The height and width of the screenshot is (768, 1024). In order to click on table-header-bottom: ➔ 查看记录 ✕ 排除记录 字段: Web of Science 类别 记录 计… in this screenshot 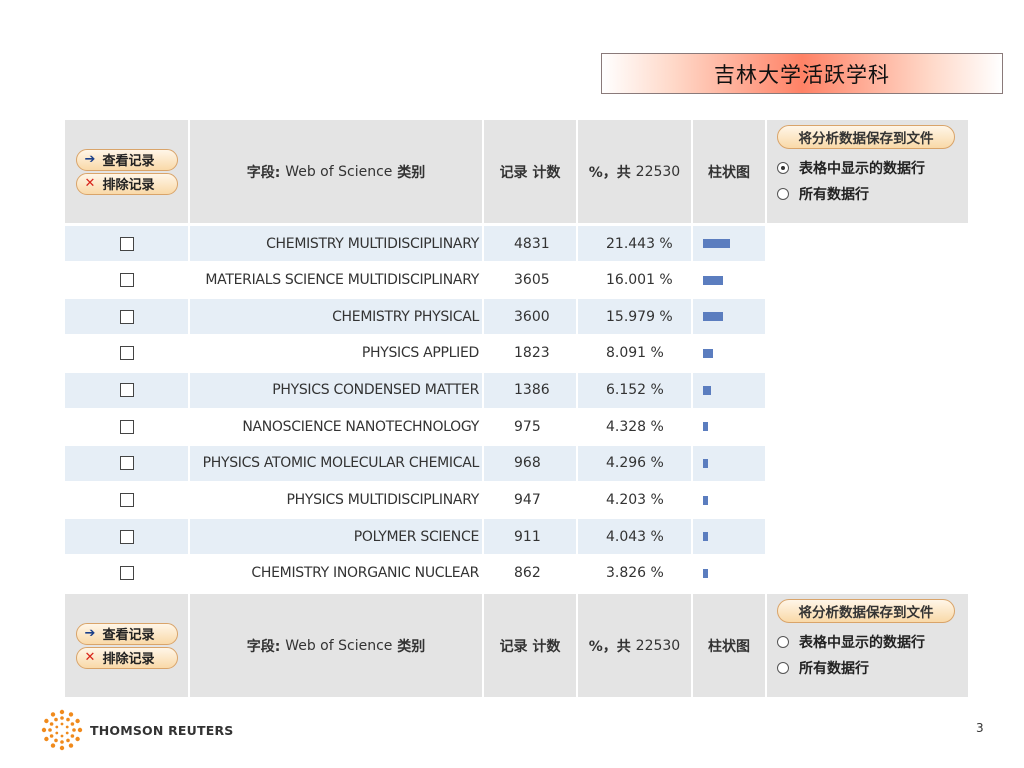, I will do `click(516, 645)`.